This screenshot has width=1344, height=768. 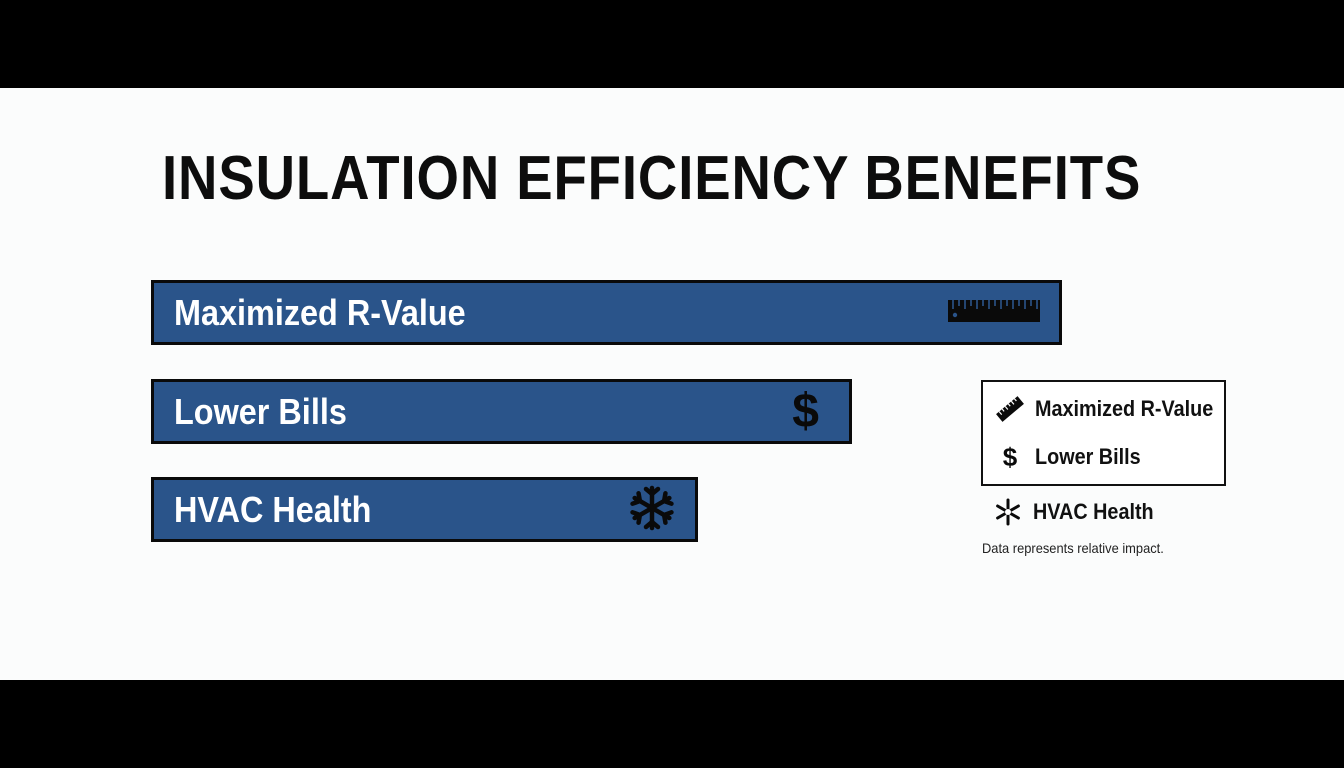 I want to click on bar: Maximized R-Value, so click(x=606, y=312).